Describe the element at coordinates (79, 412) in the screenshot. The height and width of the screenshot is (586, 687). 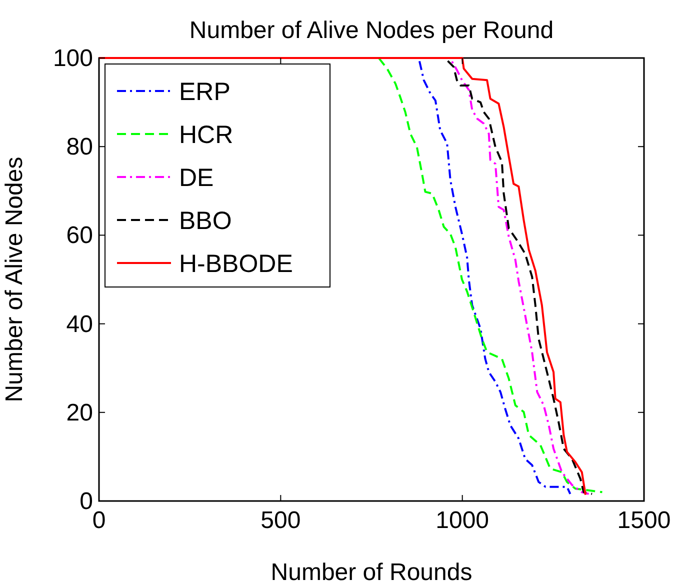
I see `y-tick-label: 20` at that location.